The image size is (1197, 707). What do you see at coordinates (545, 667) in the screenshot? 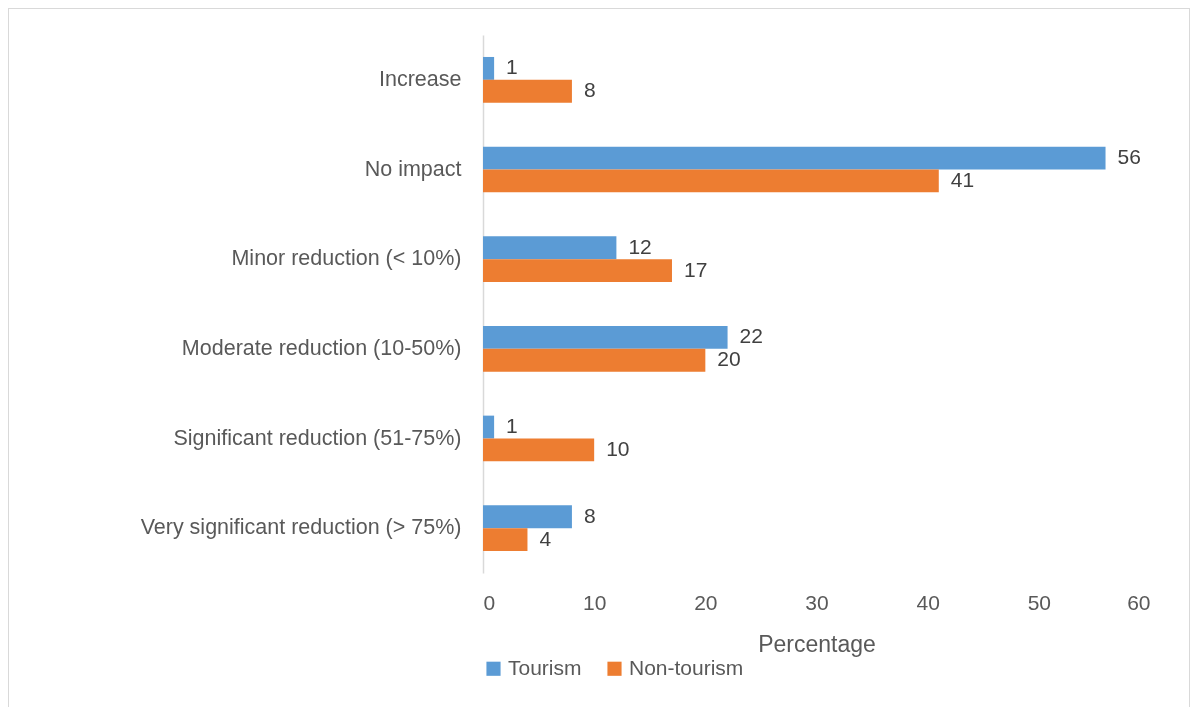
I see `legend-label: Tourism` at bounding box center [545, 667].